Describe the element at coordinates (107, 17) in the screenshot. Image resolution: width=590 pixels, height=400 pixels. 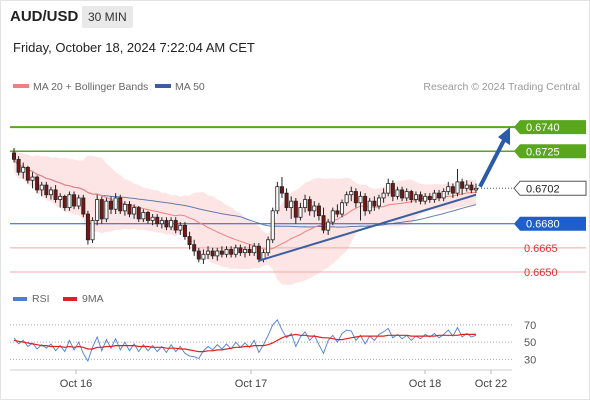
I see `timeframe-badge: 30 MIN` at that location.